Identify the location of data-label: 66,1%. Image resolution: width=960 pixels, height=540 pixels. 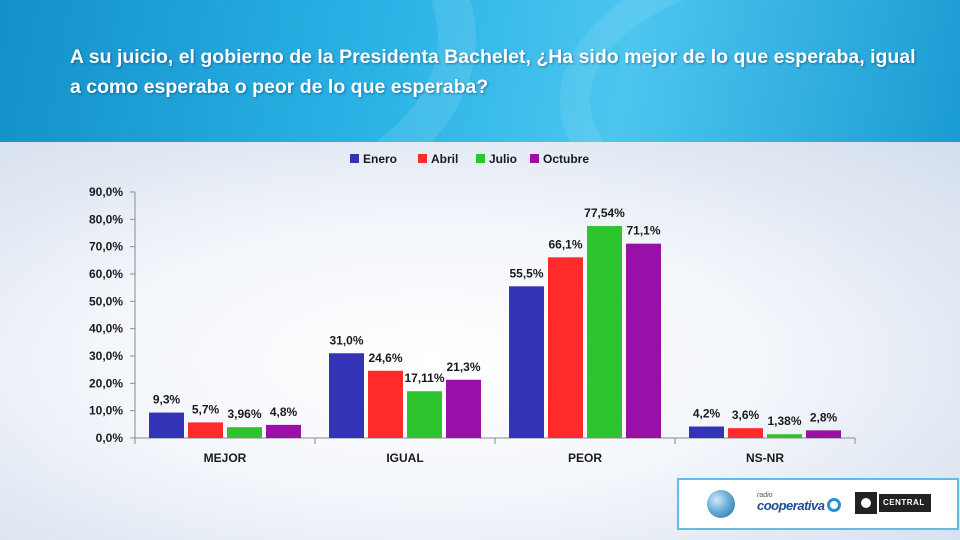
(565, 244).